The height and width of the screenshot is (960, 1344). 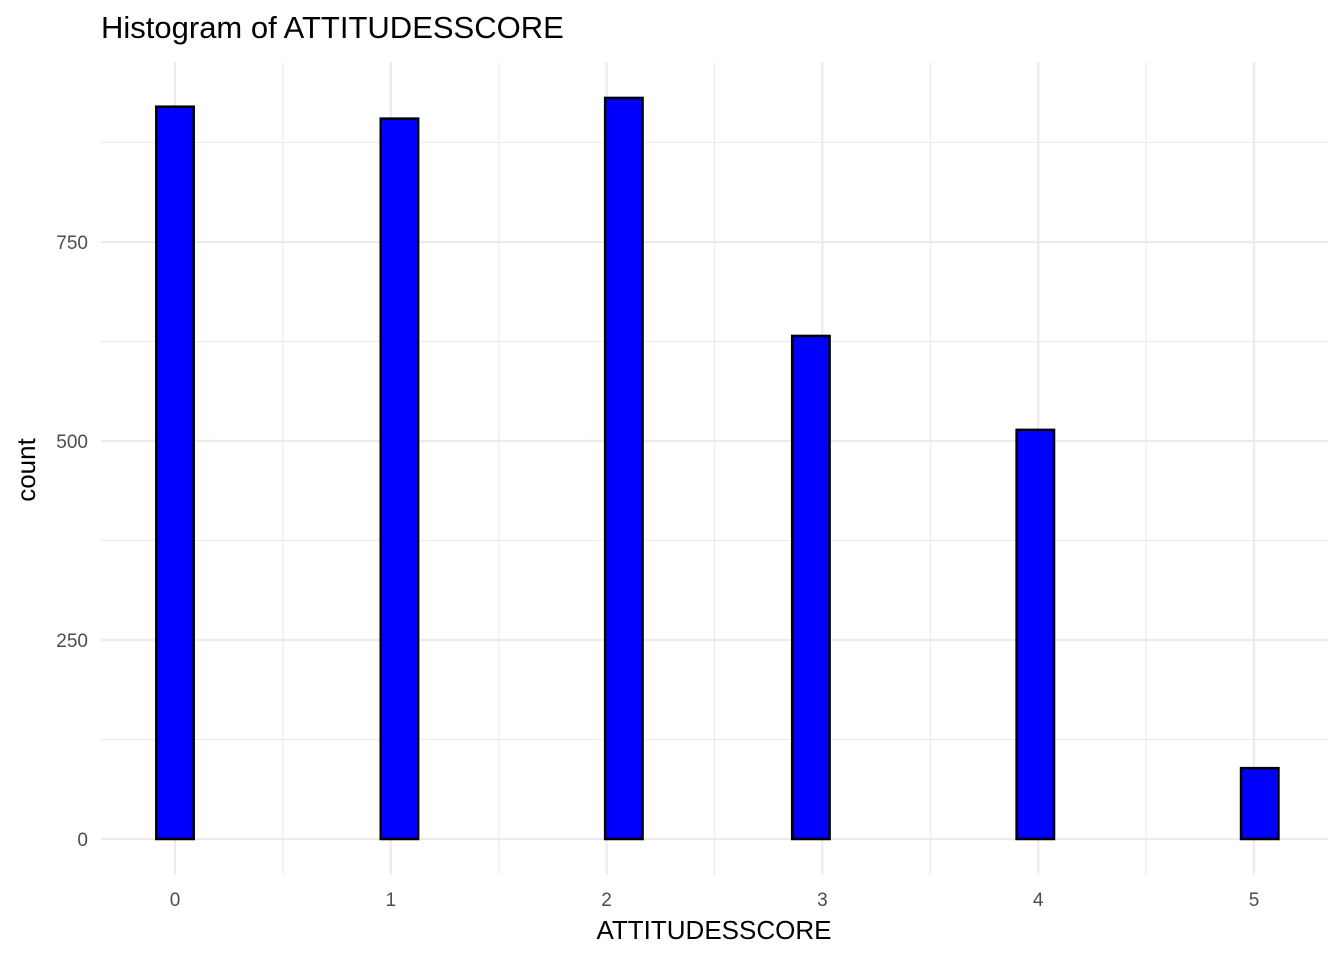 What do you see at coordinates (72, 442) in the screenshot?
I see `y-tick-label: 500` at bounding box center [72, 442].